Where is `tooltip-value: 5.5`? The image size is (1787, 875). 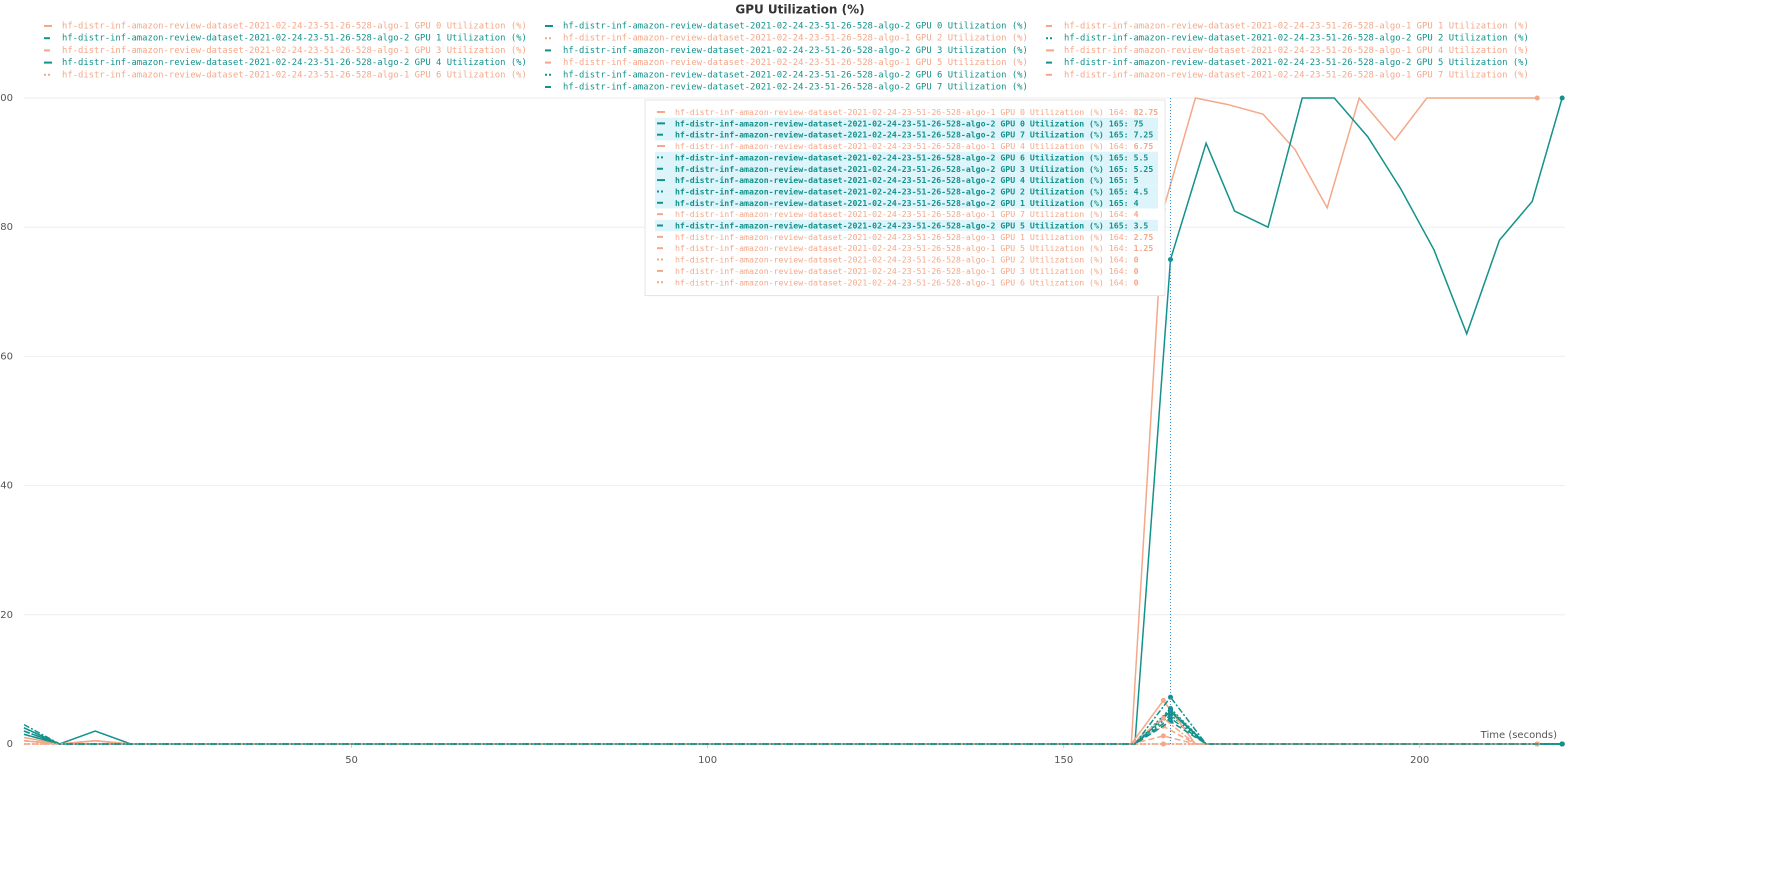 tooltip-value: 5.5 is located at coordinates (1141, 157).